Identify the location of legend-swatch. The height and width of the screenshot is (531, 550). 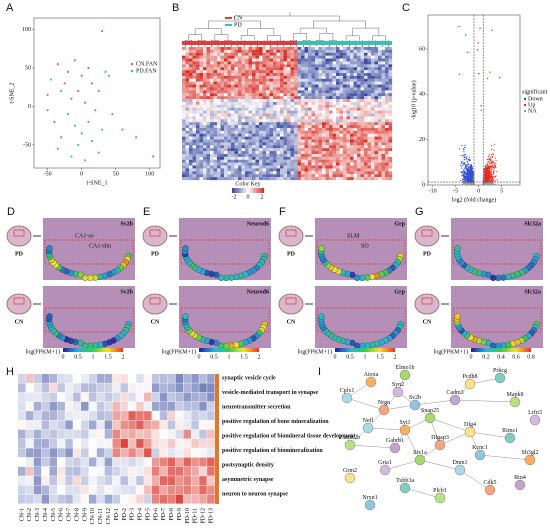
(132, 71).